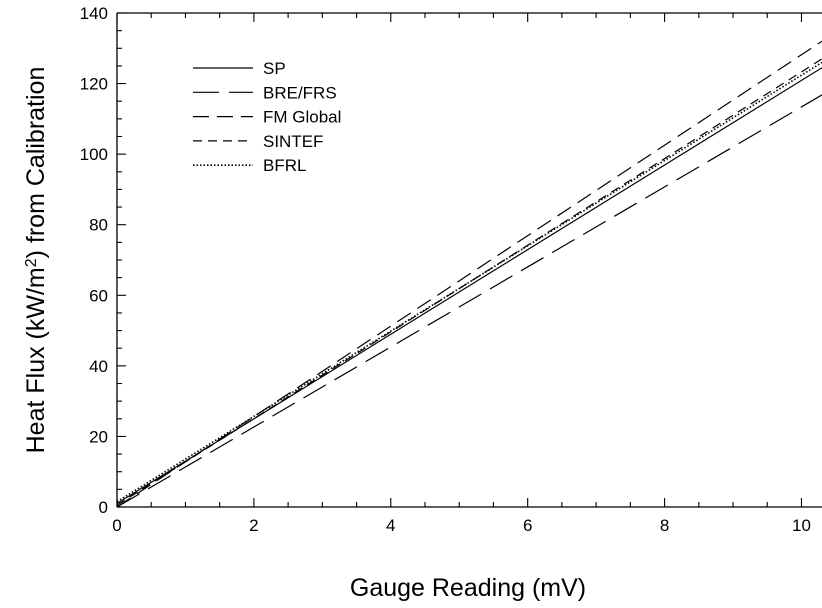 This screenshot has height=608, width=822. Describe the element at coordinates (527, 525) in the screenshot. I see `x-tick-label: 6` at that location.